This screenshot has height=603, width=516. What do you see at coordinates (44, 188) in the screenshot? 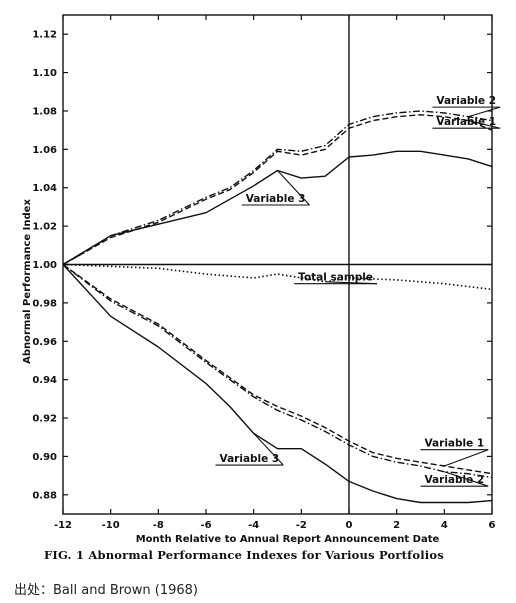
I see `y-tick-label-8: 1.04` at bounding box center [44, 188].